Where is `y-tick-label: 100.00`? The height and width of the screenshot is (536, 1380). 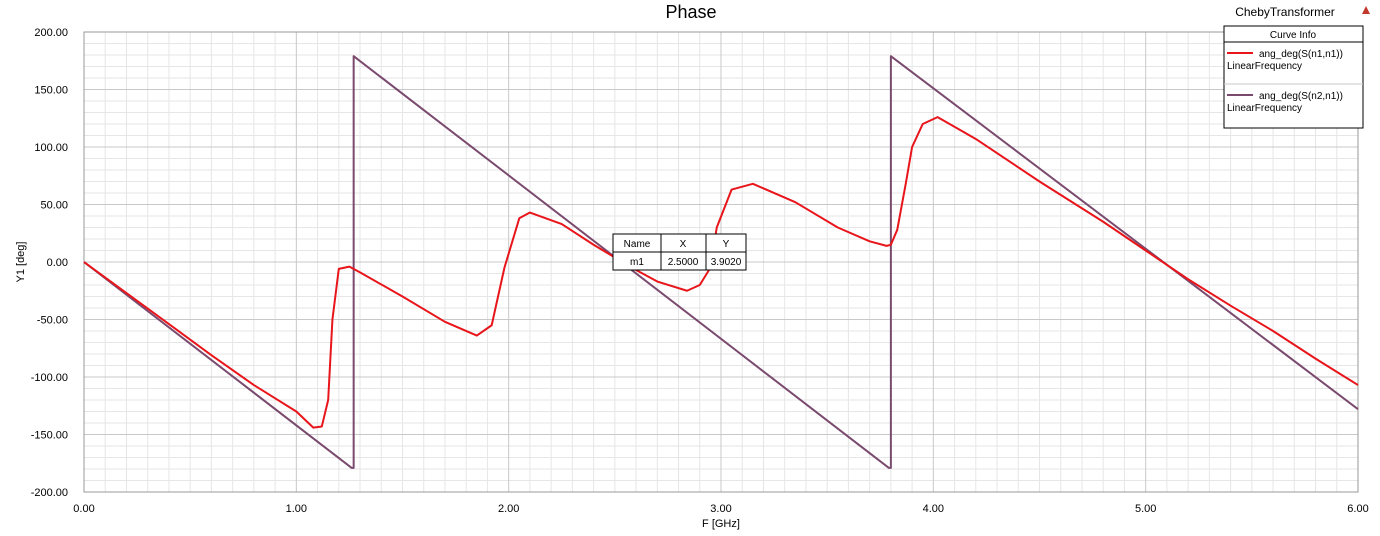 y-tick-label: 100.00 is located at coordinates (51, 148).